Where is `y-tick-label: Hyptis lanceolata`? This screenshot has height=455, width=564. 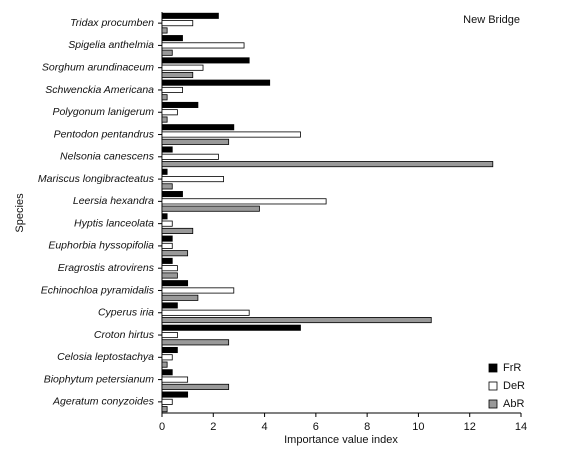 y-tick-label: Hyptis lanceolata is located at coordinates (114, 223).